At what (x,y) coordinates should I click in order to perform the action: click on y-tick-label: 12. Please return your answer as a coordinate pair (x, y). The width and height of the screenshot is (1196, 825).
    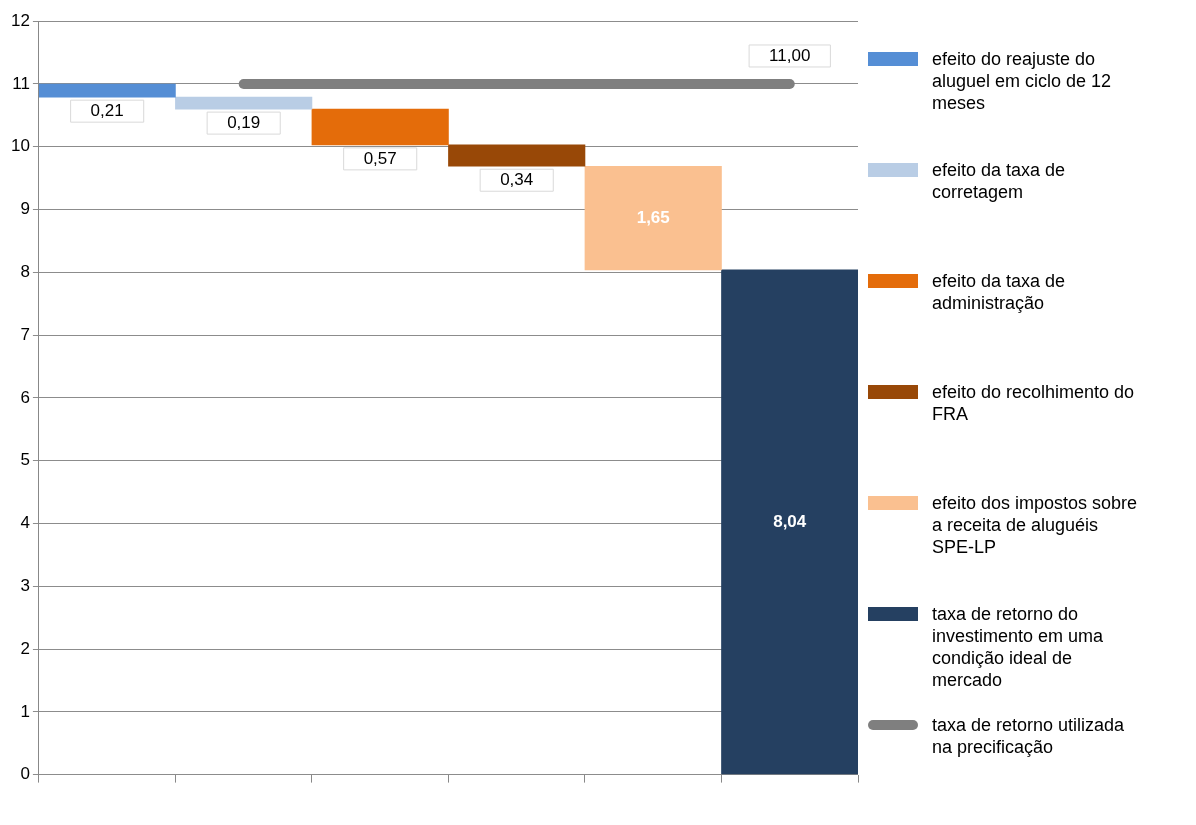
    Looking at the image, I should click on (20, 20).